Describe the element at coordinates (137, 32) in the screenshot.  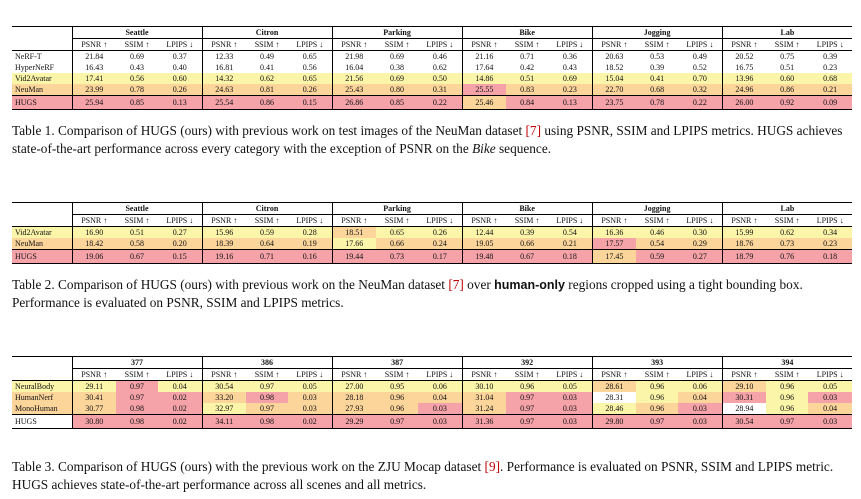
I see `column-group-header: Seattle` at that location.